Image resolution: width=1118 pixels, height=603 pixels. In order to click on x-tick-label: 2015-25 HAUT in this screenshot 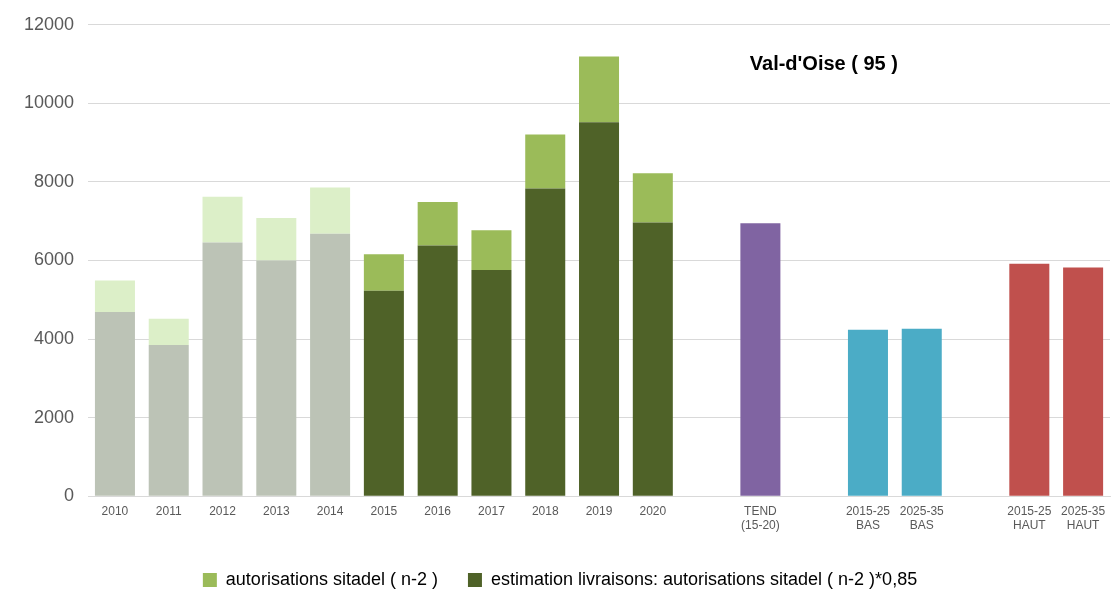, I will do `click(1029, 518)`.